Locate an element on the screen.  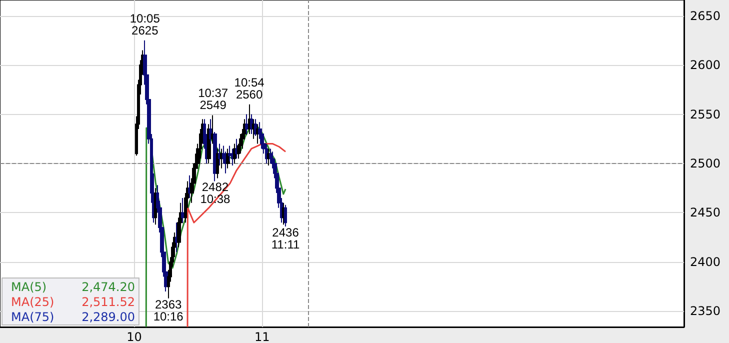
annotation: 2,289.00 is located at coordinates (108, 317).